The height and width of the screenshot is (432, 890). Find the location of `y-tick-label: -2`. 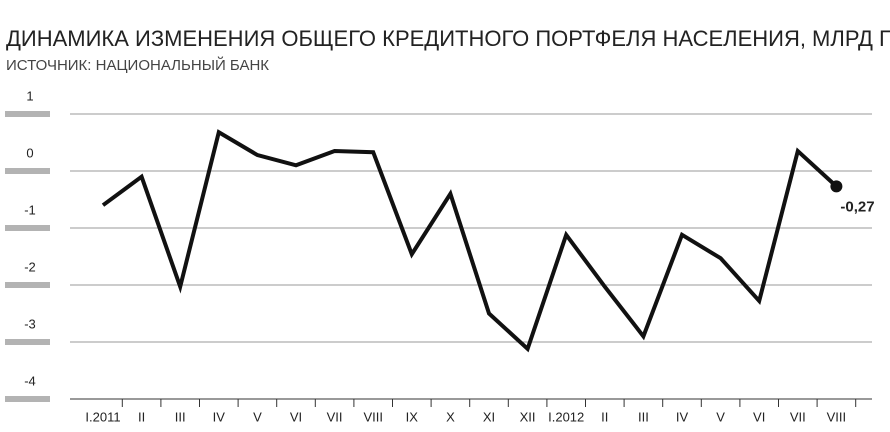

y-tick-label: -2 is located at coordinates (30, 266).